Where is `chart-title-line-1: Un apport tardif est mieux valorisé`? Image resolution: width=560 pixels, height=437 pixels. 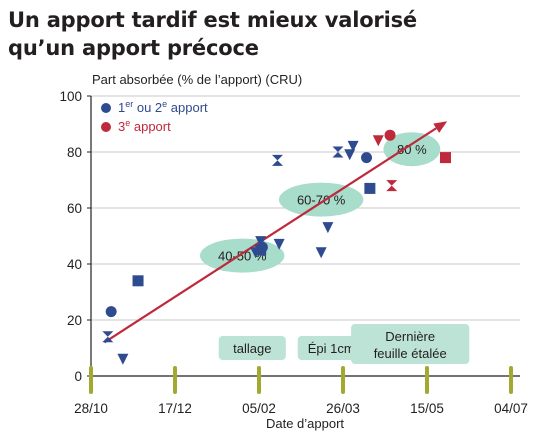 chart-title-line-1: Un apport tardif est mieux valorisé is located at coordinates (212, 20).